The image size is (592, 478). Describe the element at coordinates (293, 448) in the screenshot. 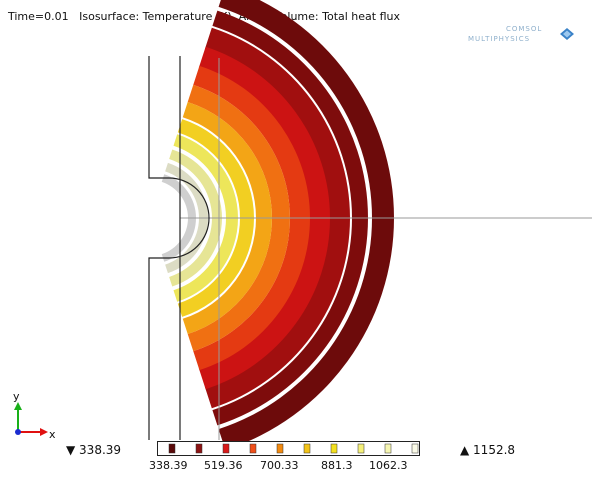

I see `colorbar-swatches` at that location.